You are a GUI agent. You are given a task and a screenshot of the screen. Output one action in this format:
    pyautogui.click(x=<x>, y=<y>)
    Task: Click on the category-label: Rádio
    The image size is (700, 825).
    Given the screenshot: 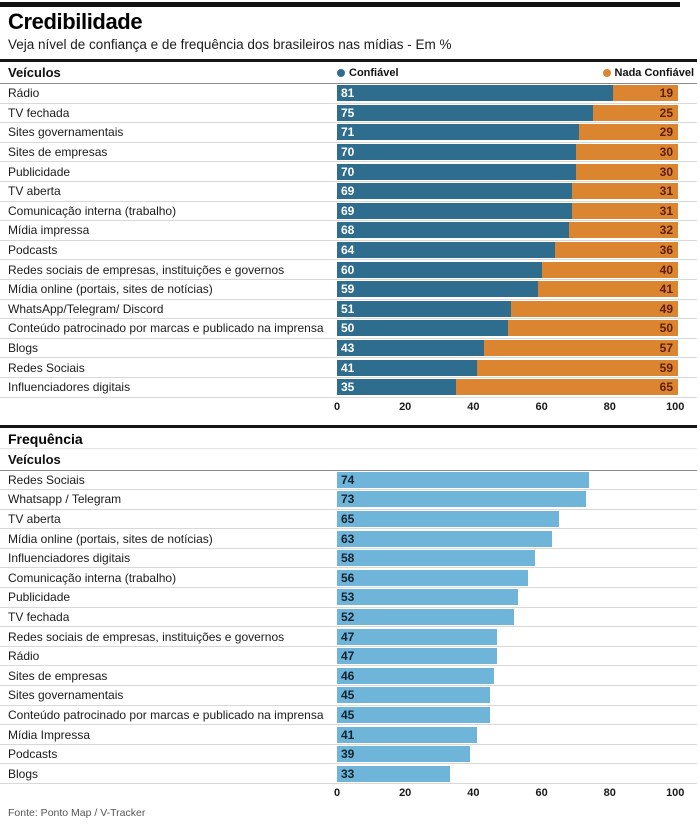 What is the action you would take?
    pyautogui.click(x=24, y=93)
    